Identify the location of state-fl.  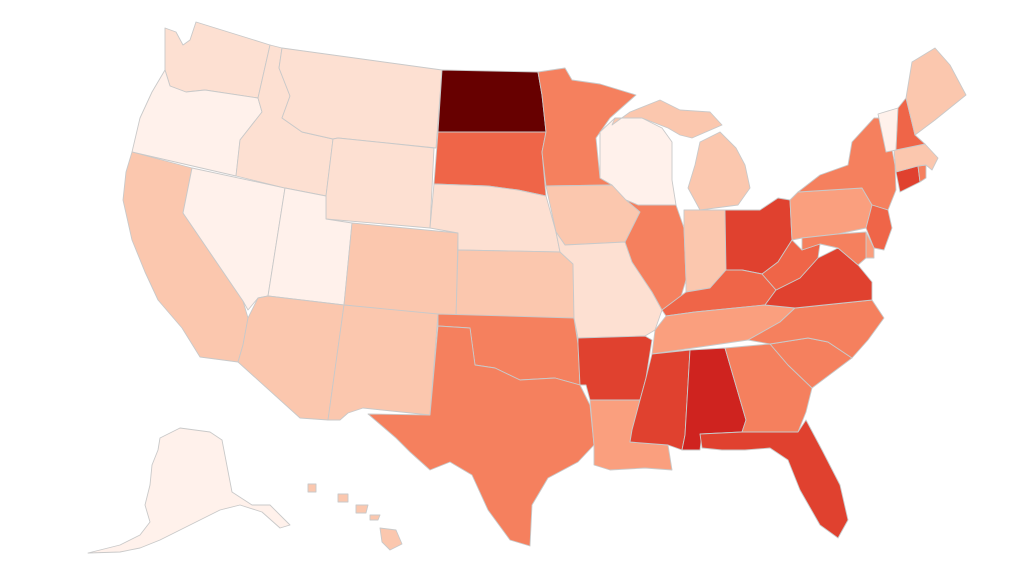
(774, 479).